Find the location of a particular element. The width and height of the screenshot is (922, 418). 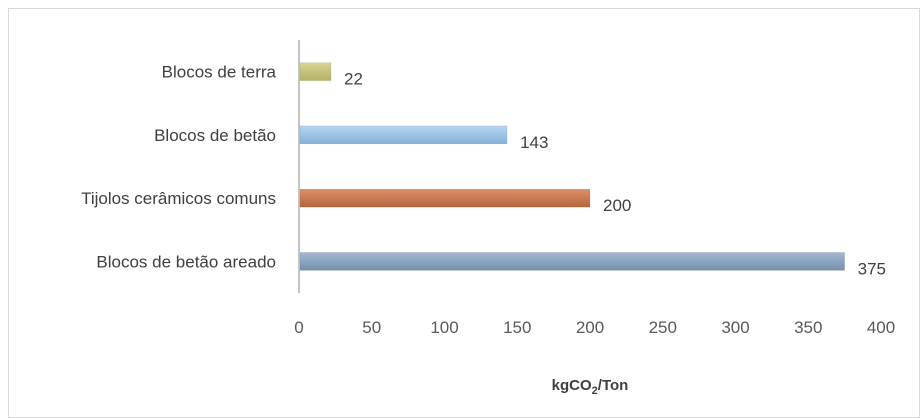

data-label-1: 143 is located at coordinates (534, 142).